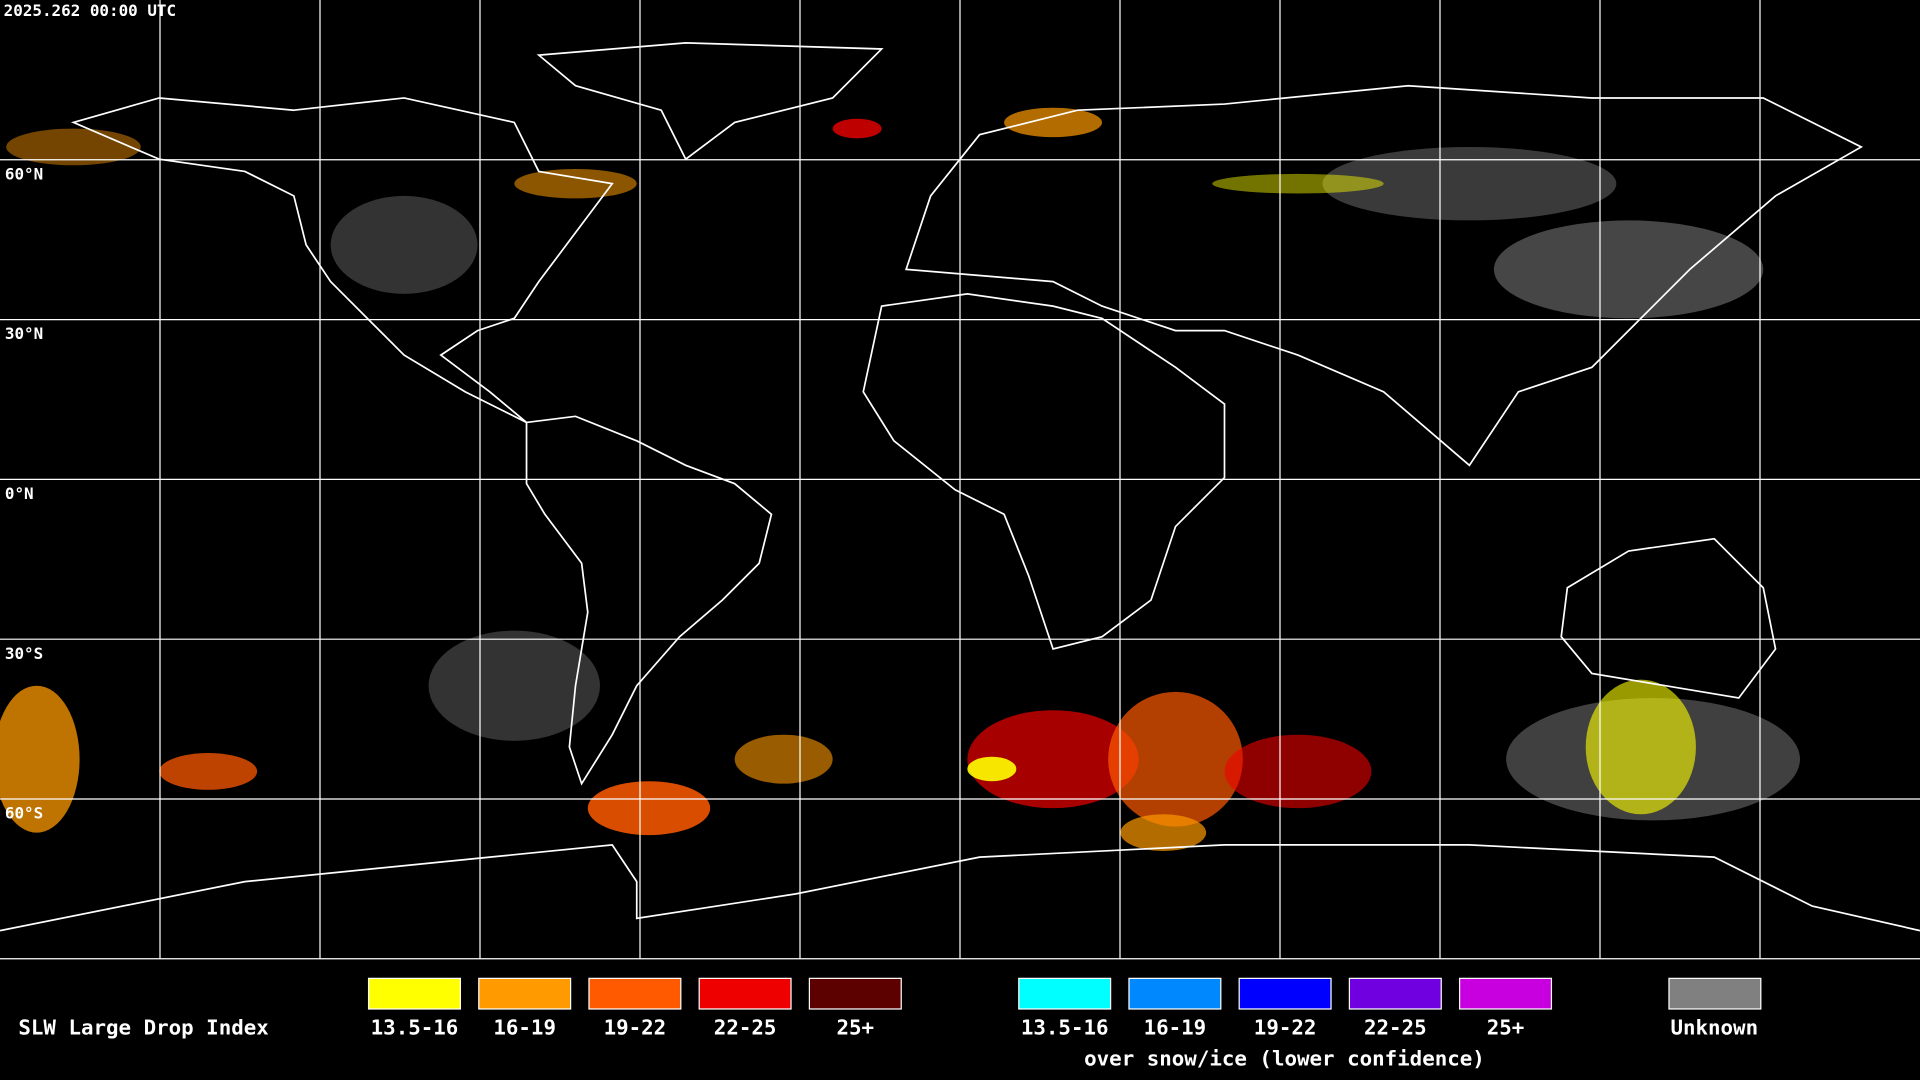 Image resolution: width=1920 pixels, height=1080 pixels. I want to click on latitude-label: 60°S, so click(24, 813).